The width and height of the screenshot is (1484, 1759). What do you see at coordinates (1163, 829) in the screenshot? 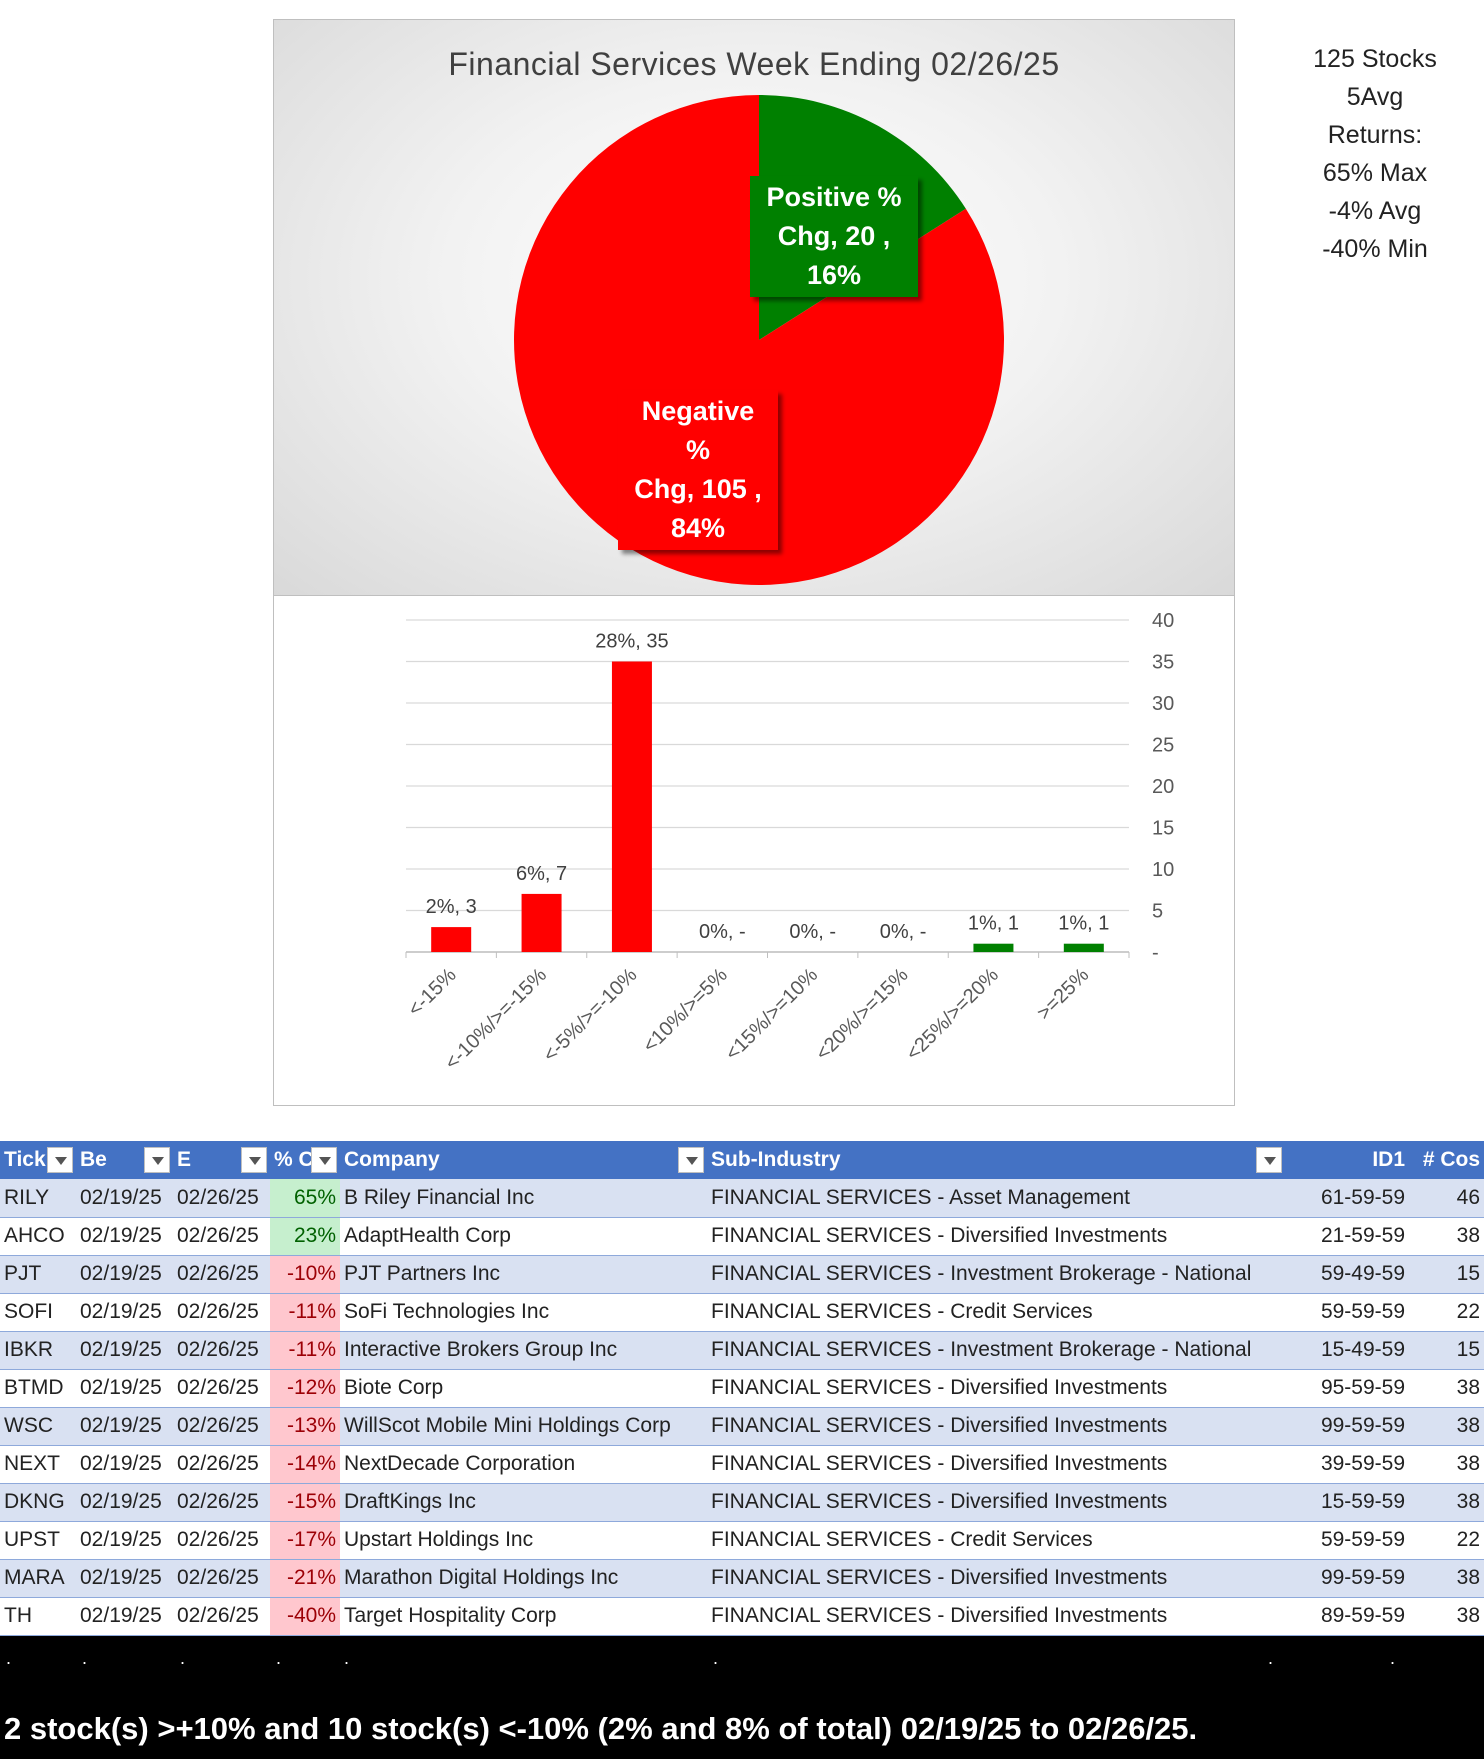
I see `y-tick-label: 15` at bounding box center [1163, 829].